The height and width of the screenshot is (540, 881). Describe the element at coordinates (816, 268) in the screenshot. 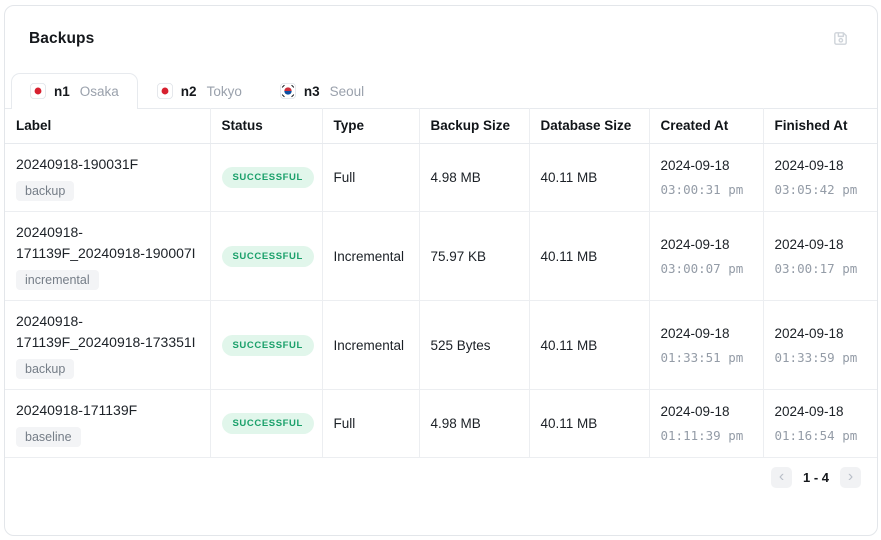

I see `finished-time: 03:00:17 pm` at that location.